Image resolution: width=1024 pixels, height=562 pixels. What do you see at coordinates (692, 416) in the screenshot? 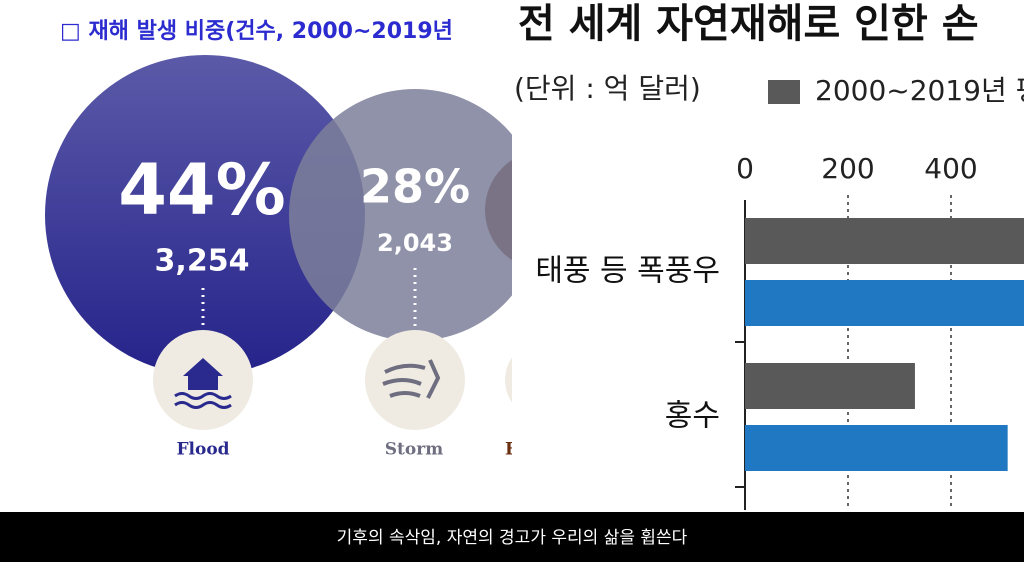
I see `y-tick-label: 홍수` at bounding box center [692, 416].